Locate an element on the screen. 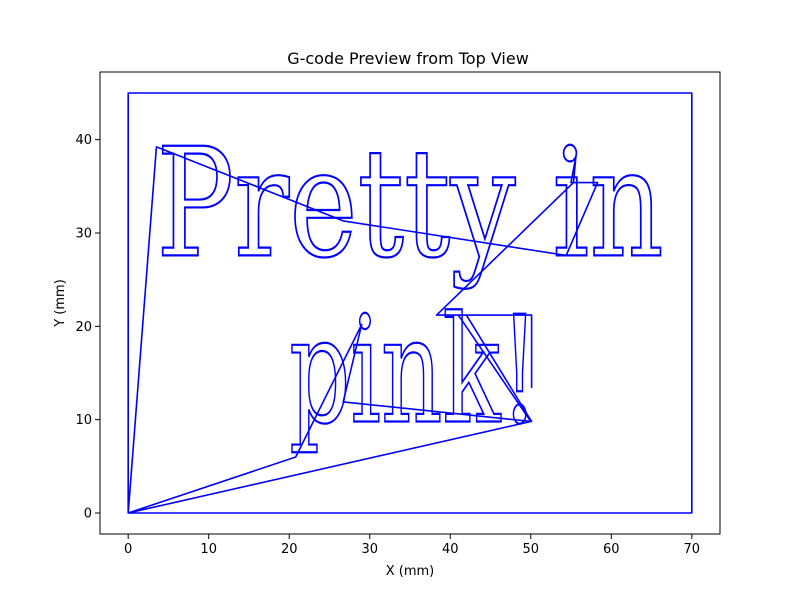 The height and width of the screenshot is (600, 800). x-axis-label: X (mm) is located at coordinates (410, 571).